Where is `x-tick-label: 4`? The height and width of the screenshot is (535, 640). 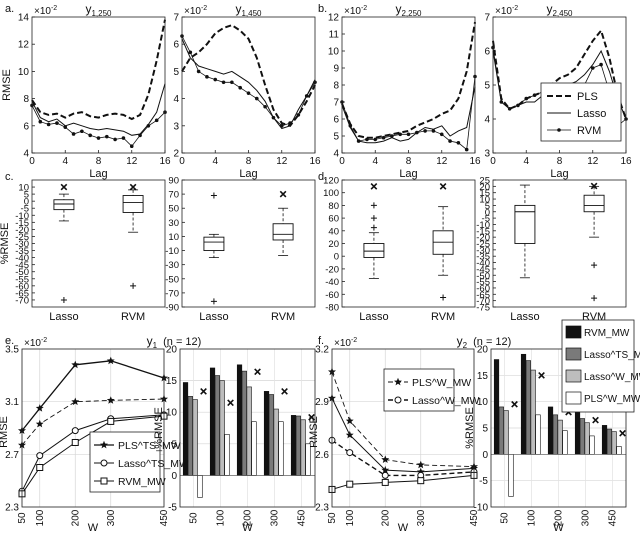 x-tick-label: 4 is located at coordinates (65, 161).